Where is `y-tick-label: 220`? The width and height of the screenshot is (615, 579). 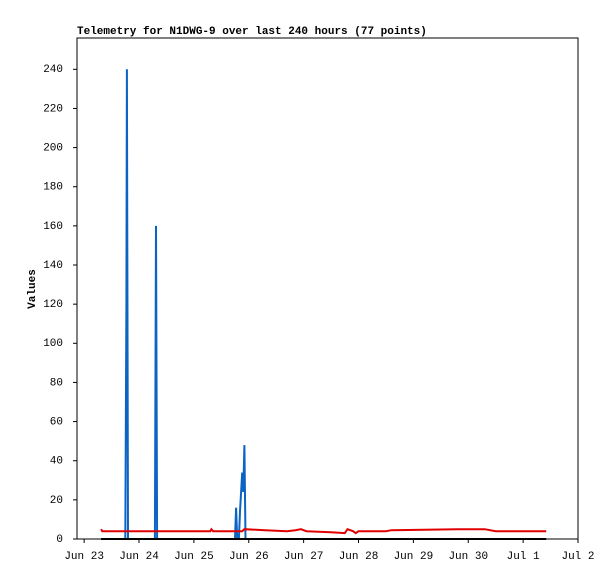
y-tick-label: 220 is located at coordinates (53, 109).